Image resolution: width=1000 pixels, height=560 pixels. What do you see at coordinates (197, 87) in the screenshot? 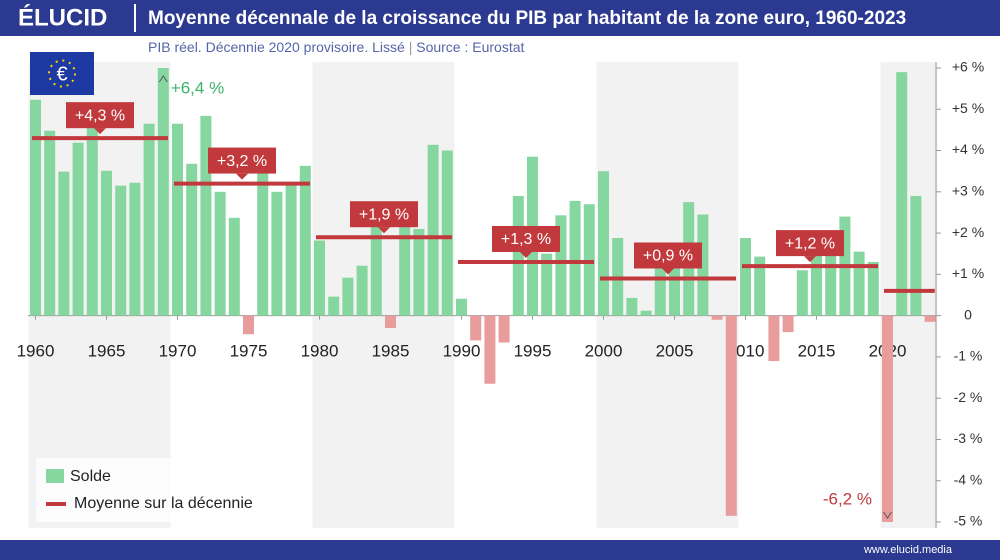
I see `value-label: +6,4 %` at bounding box center [197, 87].